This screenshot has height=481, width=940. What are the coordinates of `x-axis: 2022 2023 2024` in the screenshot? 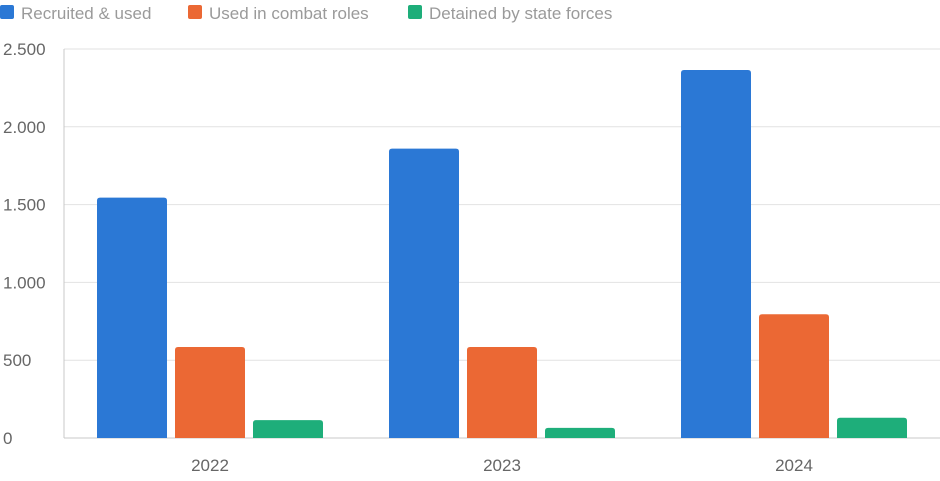 It's located at (502, 465).